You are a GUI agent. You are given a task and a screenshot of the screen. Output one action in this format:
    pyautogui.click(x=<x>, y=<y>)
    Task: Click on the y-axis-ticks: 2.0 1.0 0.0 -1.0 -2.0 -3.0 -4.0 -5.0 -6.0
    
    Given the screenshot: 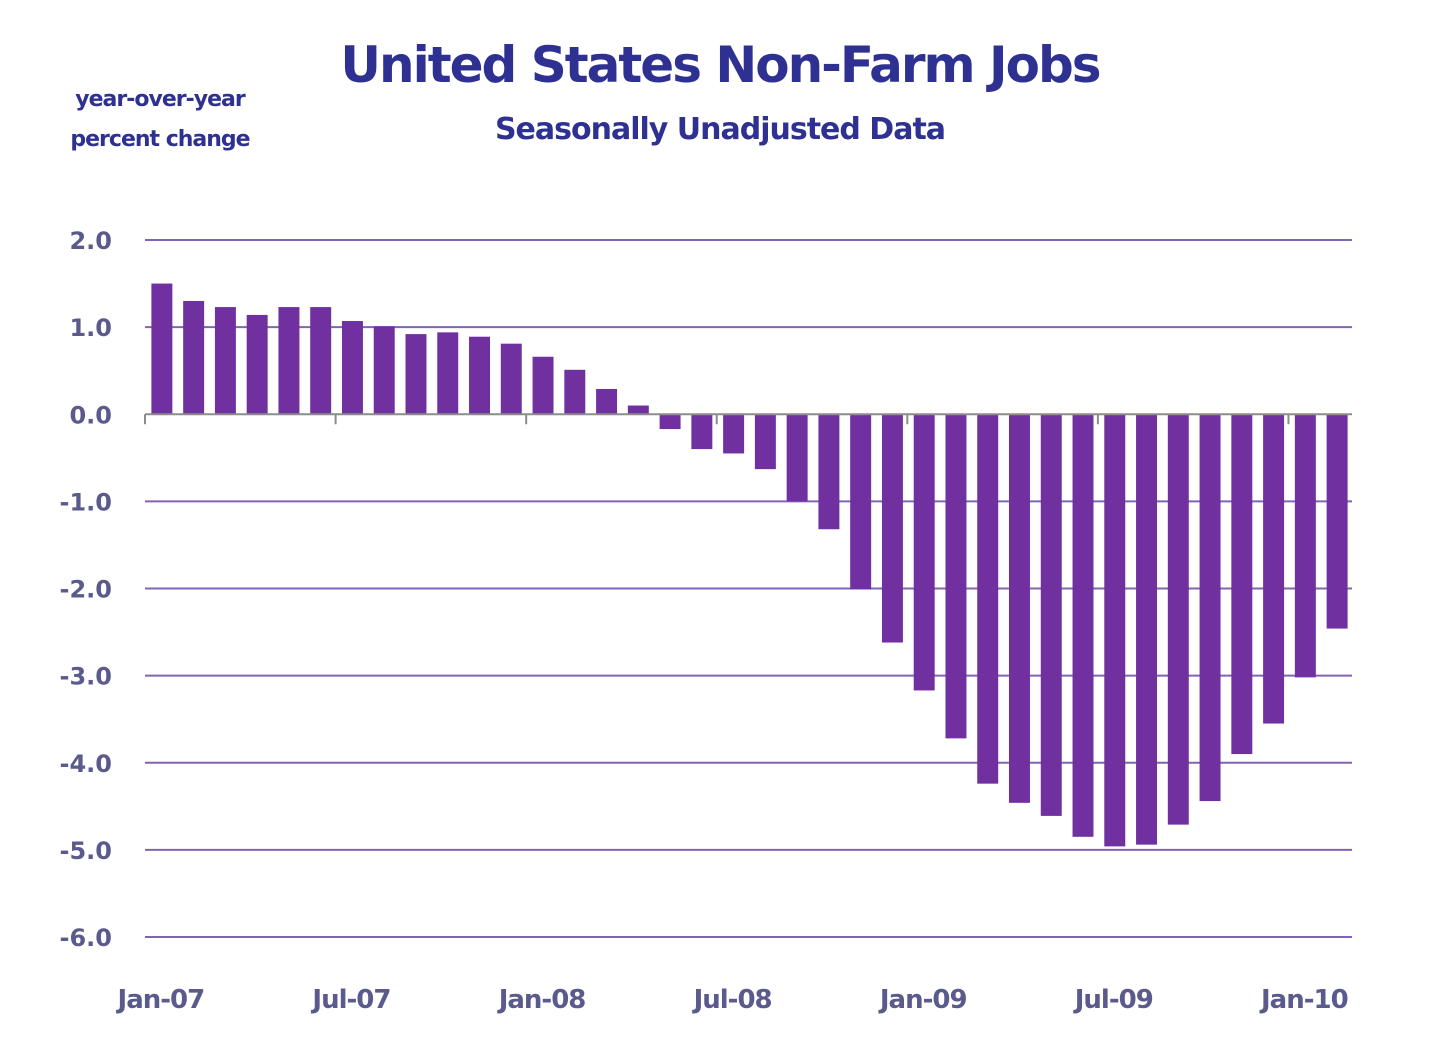 What is the action you would take?
    pyautogui.click(x=86, y=589)
    